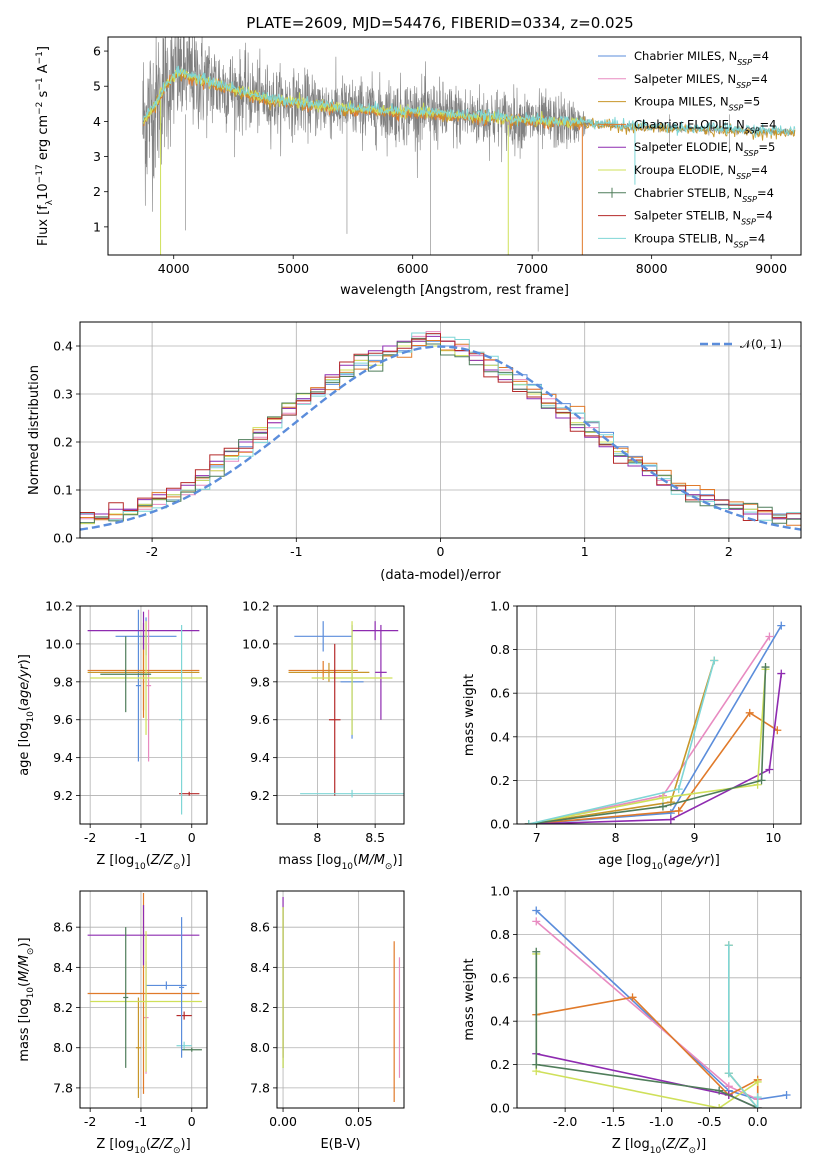  What do you see at coordinates (704, 149) in the screenshot?
I see `legend-label: Salpeter ELODIE, NSSP=5` at bounding box center [704, 149].